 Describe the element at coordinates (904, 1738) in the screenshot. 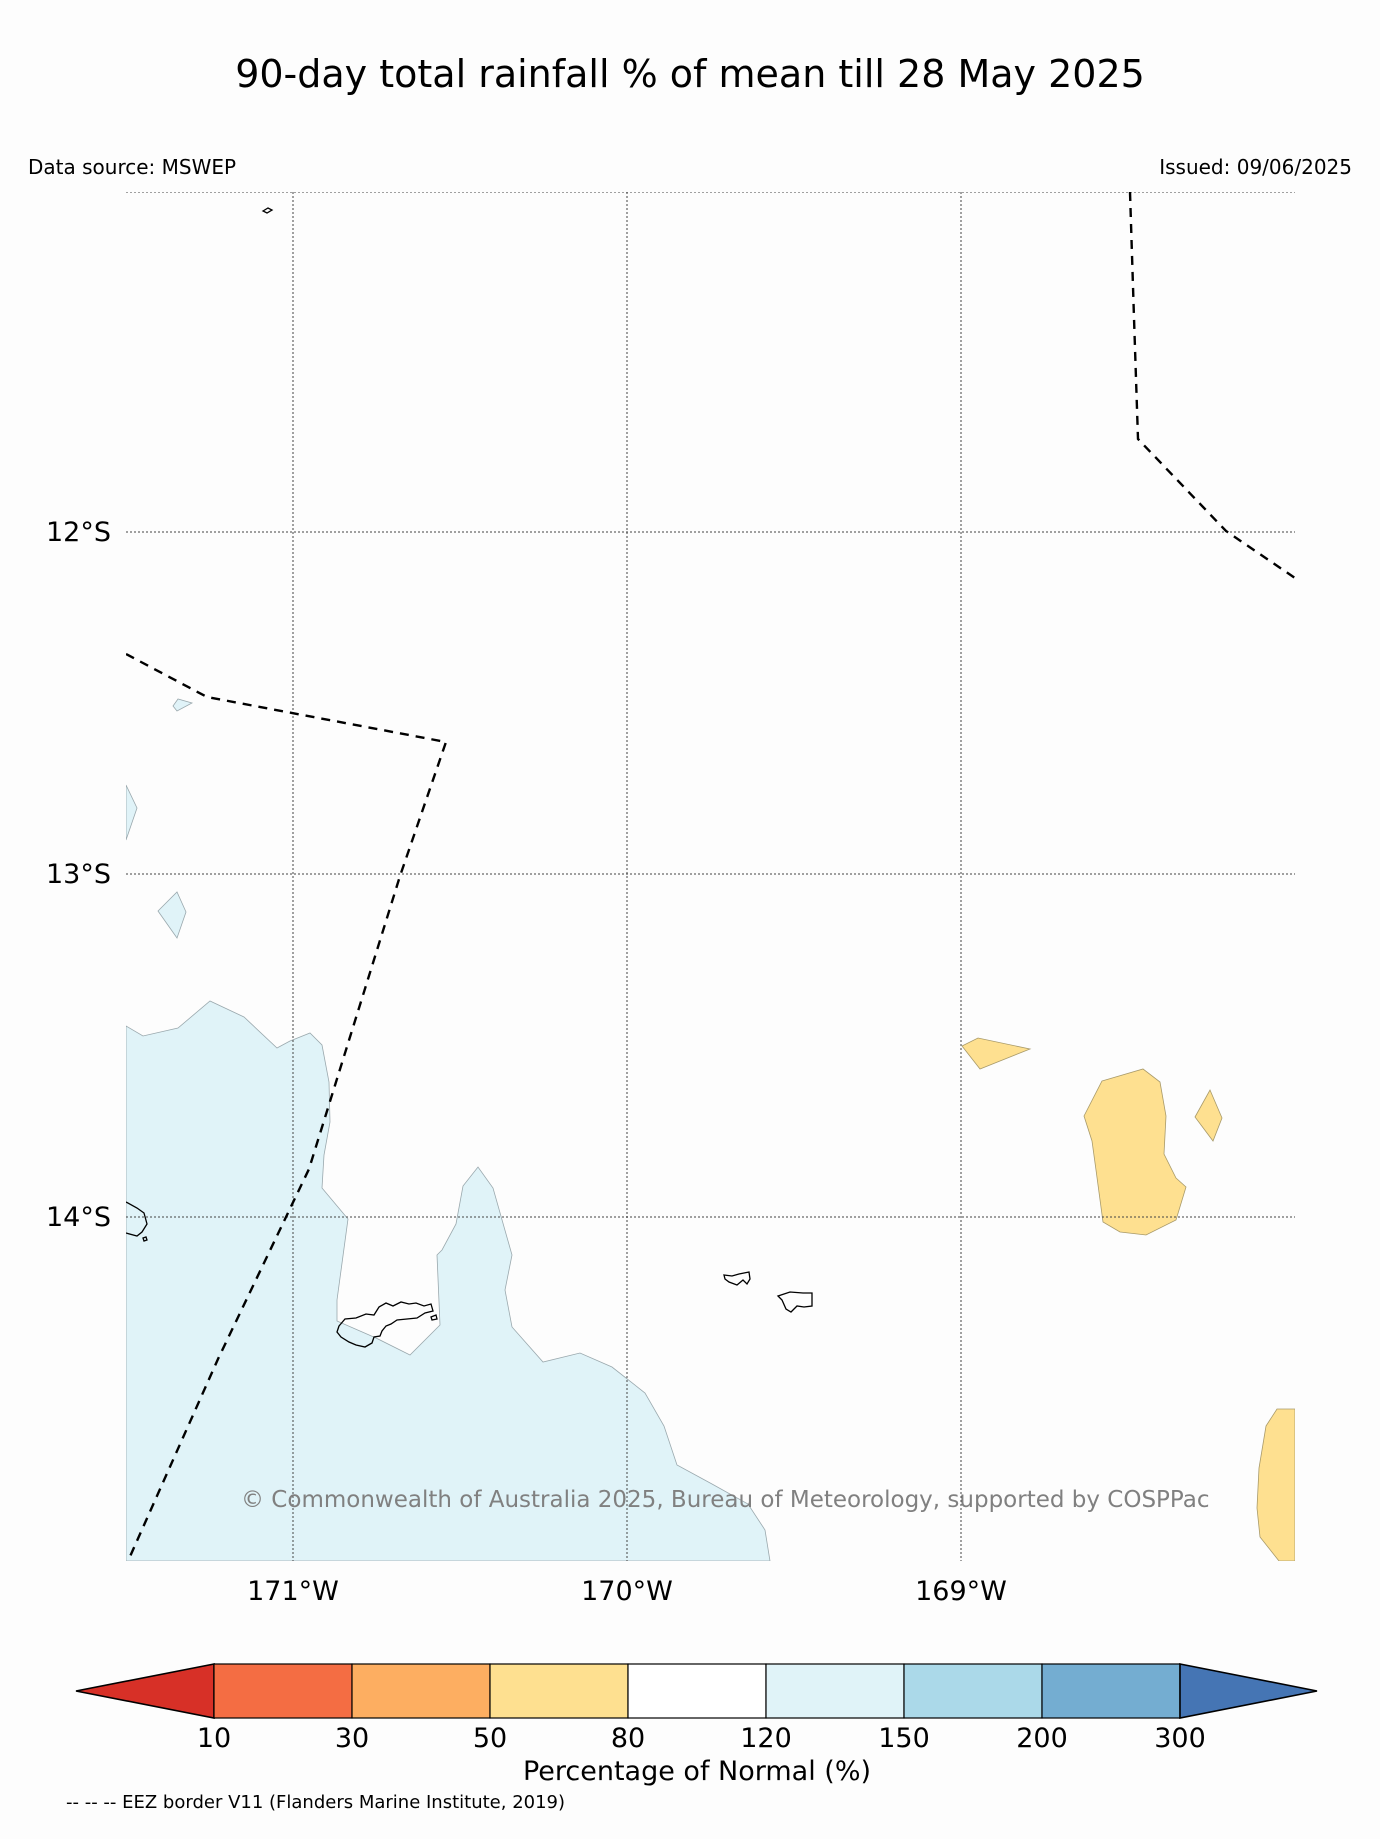

I see `colorbar-tick-150: 150` at that location.